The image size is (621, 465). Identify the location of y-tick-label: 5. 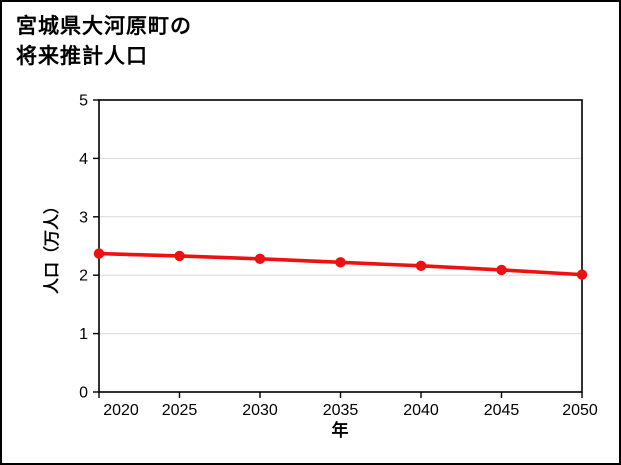
(83, 101).